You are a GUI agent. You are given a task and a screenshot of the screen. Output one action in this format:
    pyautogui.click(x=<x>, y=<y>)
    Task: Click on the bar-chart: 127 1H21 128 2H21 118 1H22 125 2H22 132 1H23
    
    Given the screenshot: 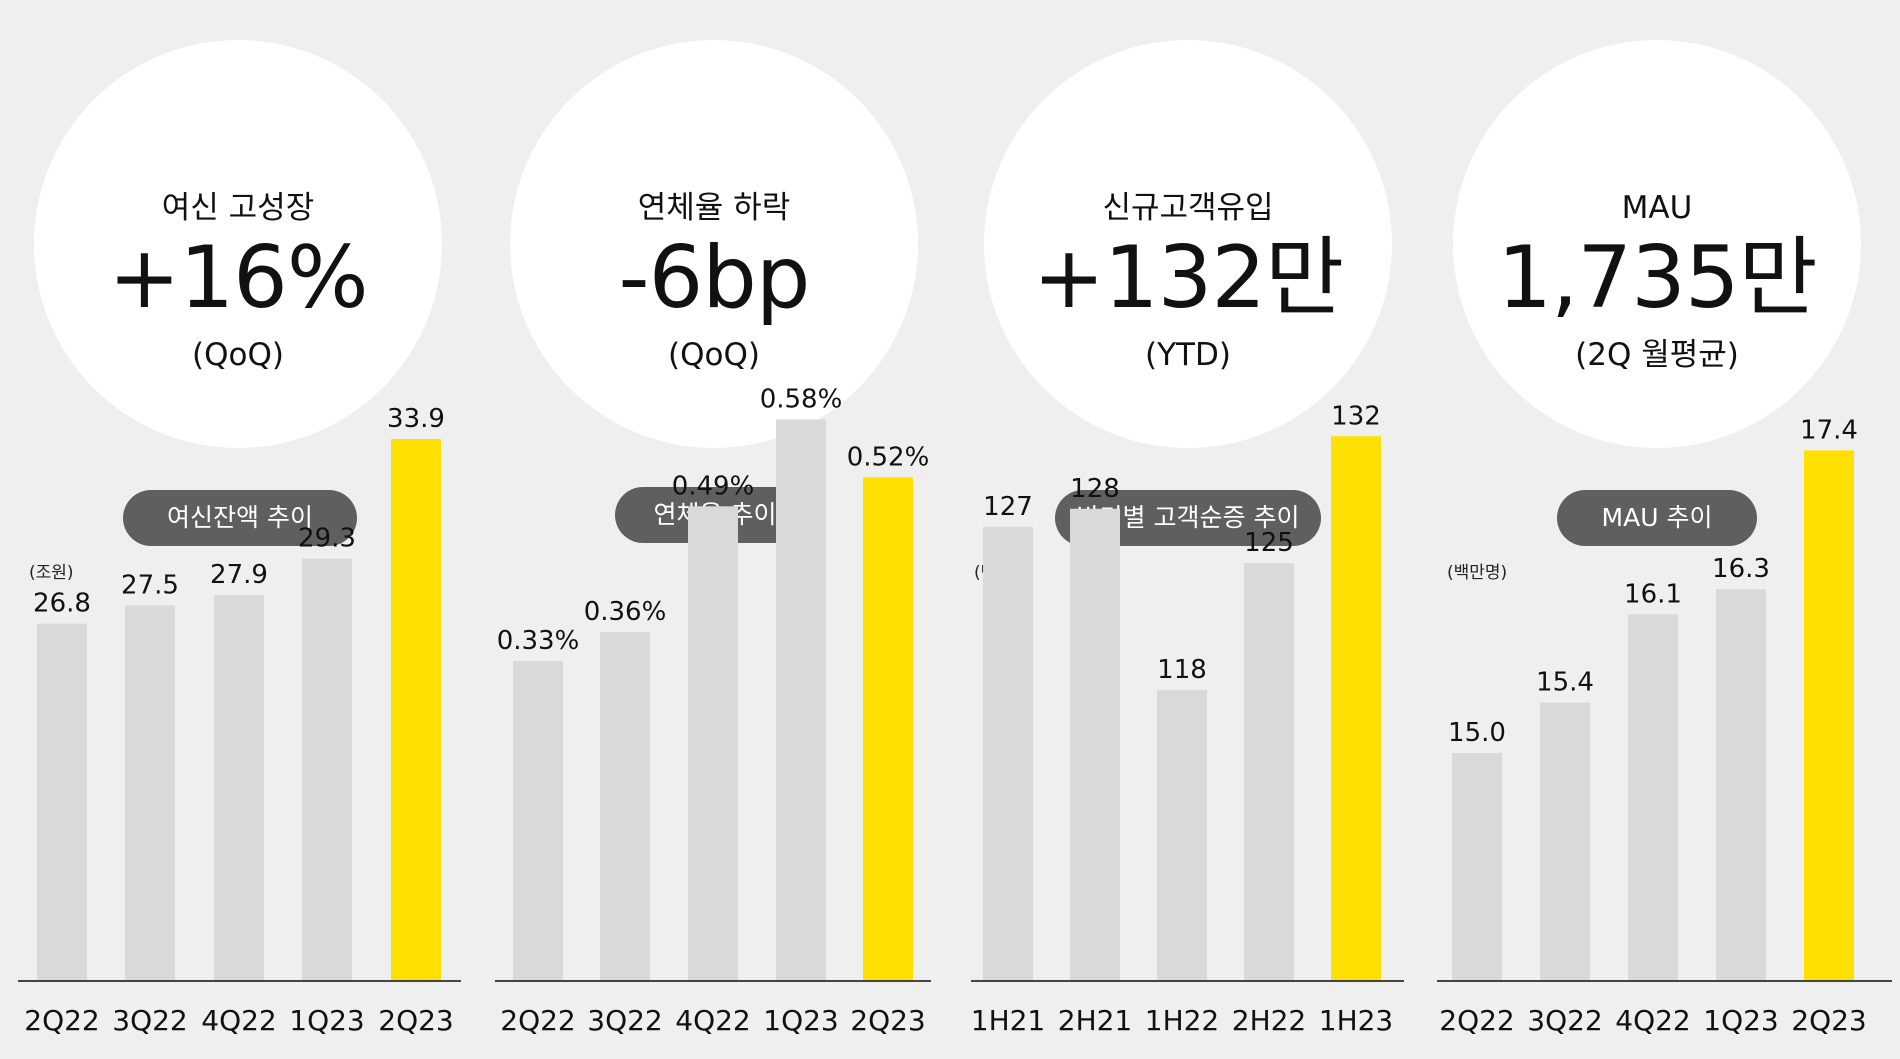 What is the action you would take?
    pyautogui.click(x=1187, y=719)
    